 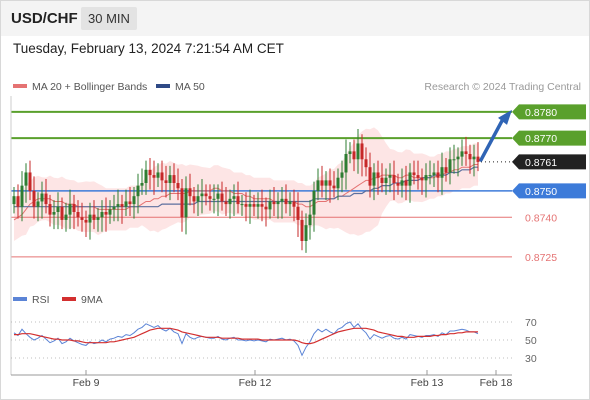 I want to click on forecast-arrow-head, so click(x=505, y=117).